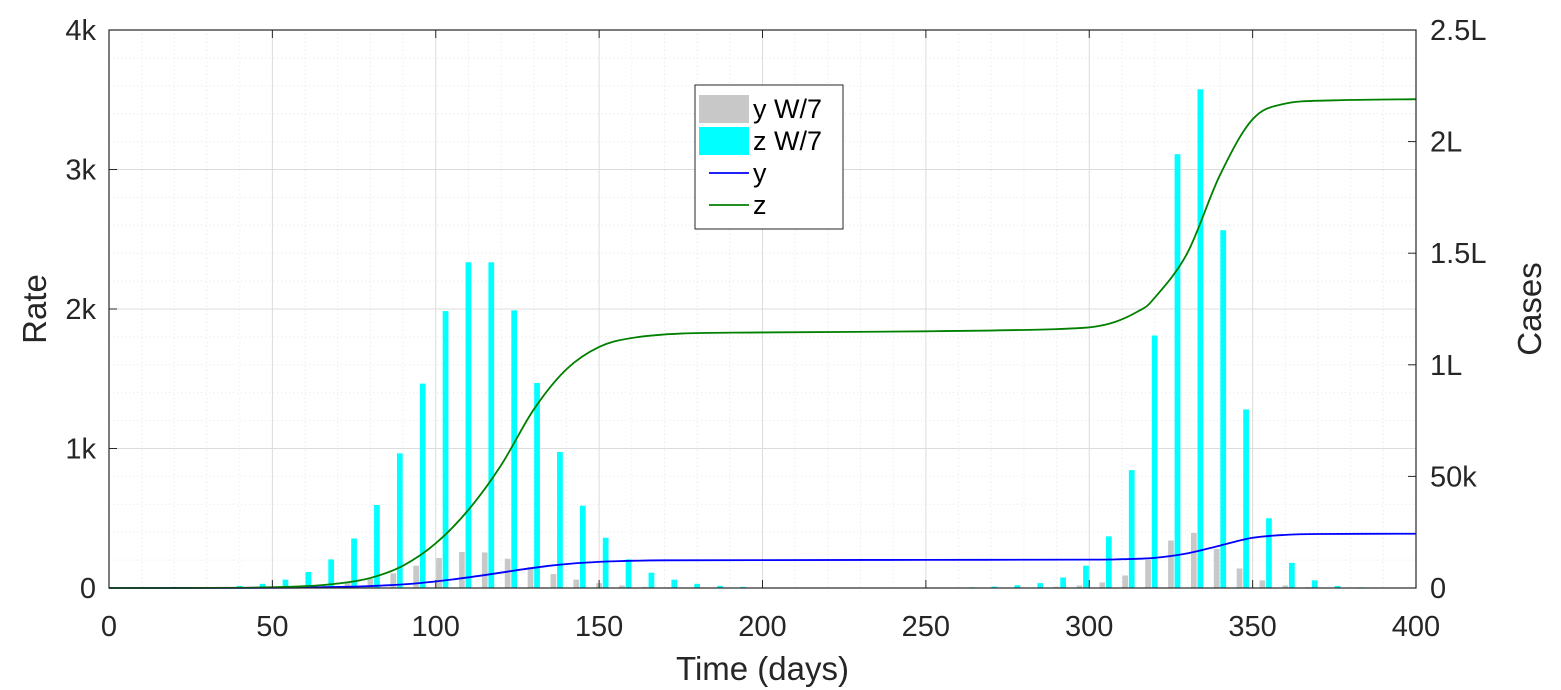 The image size is (1561, 690). What do you see at coordinates (1446, 143) in the screenshot?
I see `y-right-tick-label: 2L` at bounding box center [1446, 143].